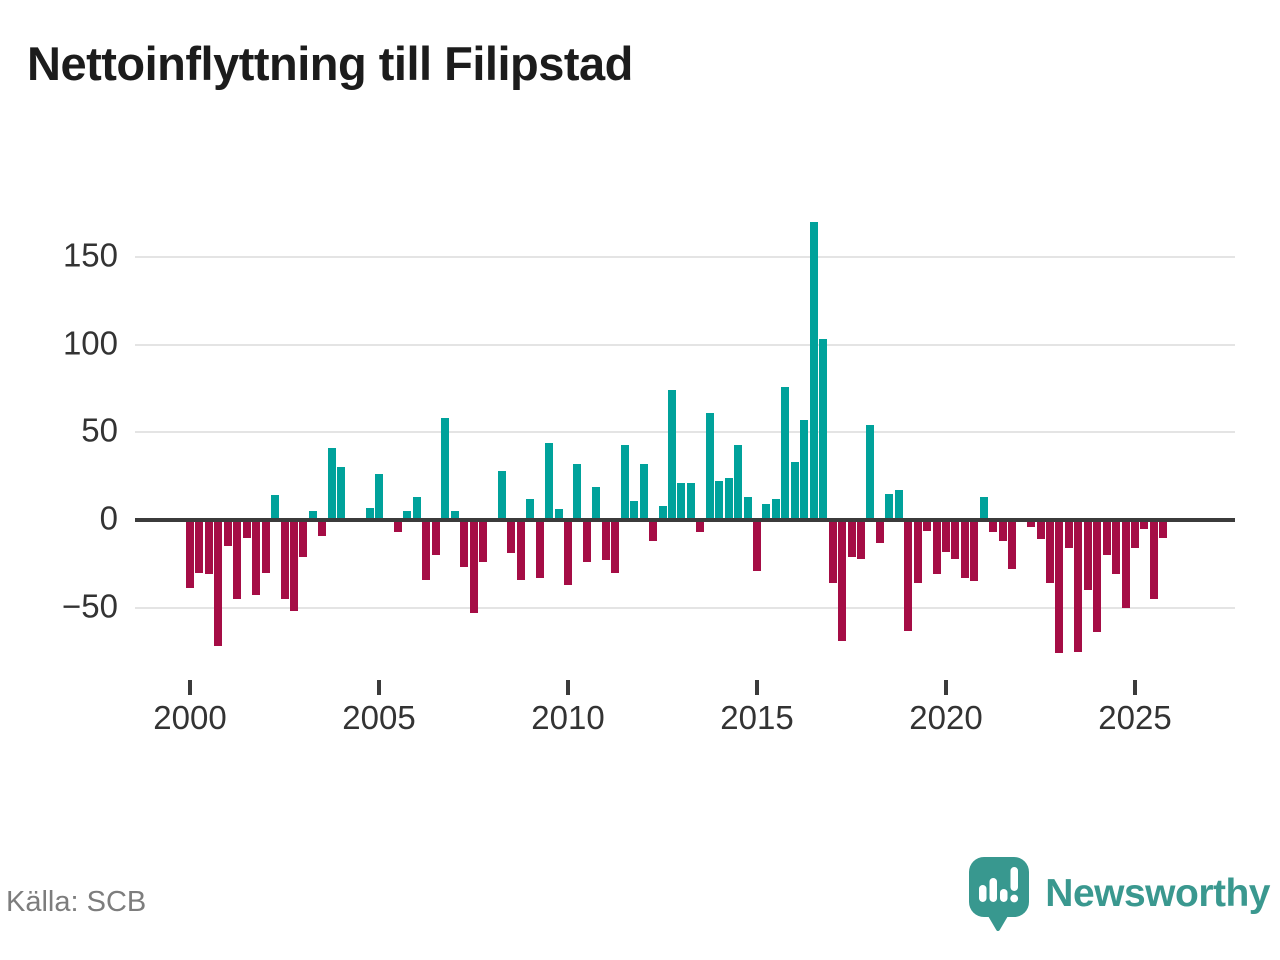 This screenshot has height=960, width=1280. What do you see at coordinates (1078, 586) in the screenshot?
I see `bar-2023-q3` at bounding box center [1078, 586].